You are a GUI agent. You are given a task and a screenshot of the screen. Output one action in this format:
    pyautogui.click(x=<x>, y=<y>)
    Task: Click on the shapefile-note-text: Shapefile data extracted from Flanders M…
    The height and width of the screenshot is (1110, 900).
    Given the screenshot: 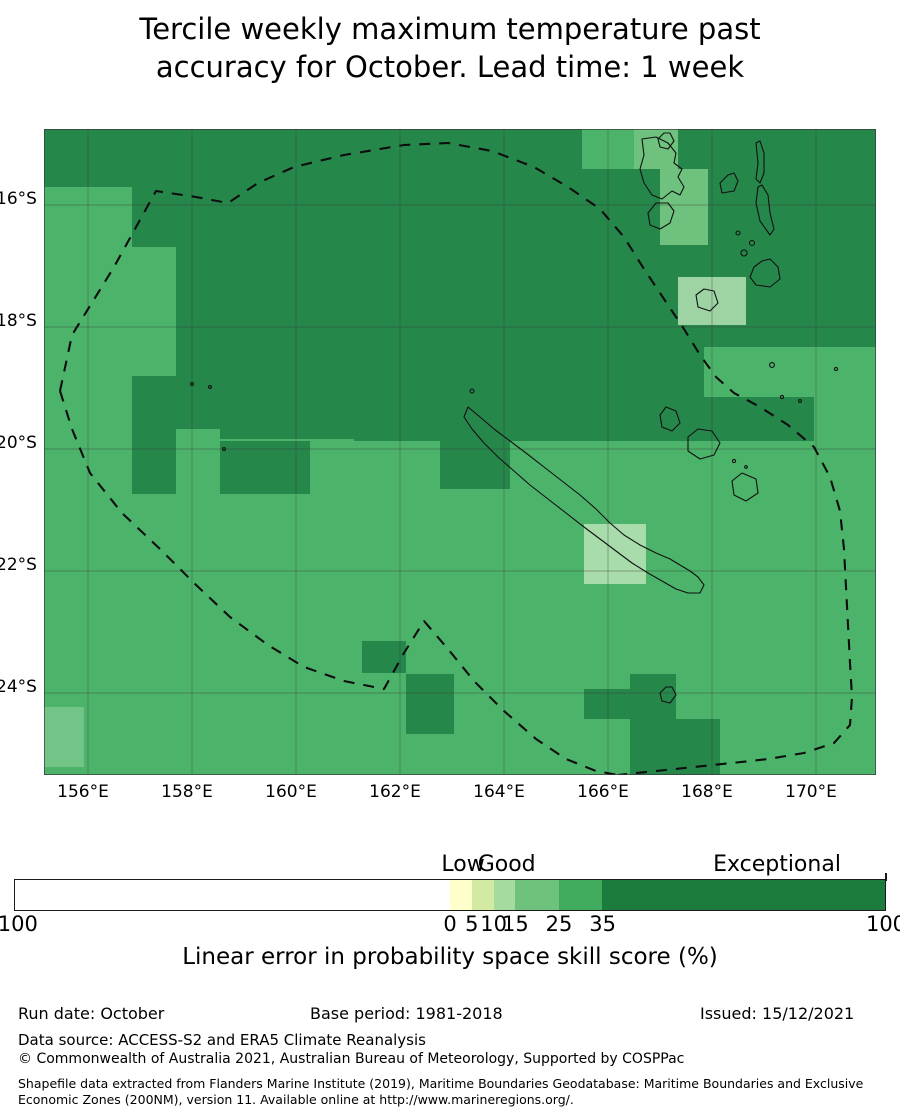 What is the action you would take?
    pyautogui.click(x=441, y=1091)
    